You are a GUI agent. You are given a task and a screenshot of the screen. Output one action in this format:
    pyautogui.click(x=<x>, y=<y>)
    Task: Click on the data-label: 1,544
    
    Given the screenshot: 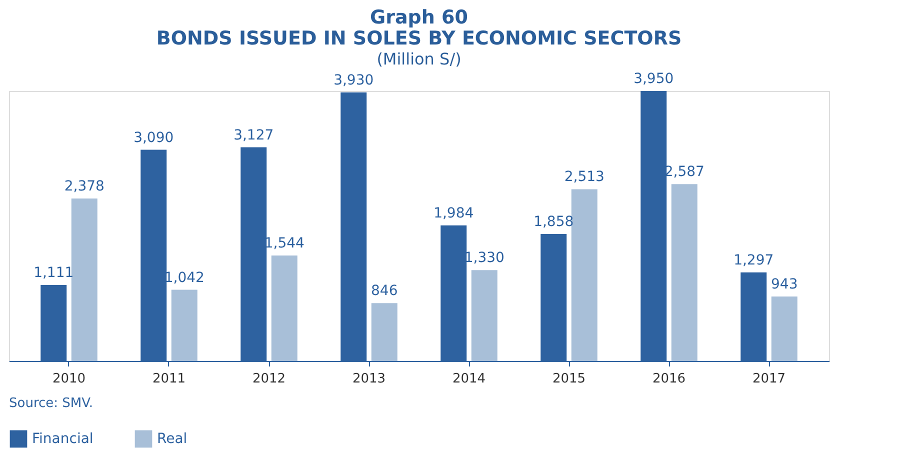 What is the action you would take?
    pyautogui.click(x=284, y=243)
    